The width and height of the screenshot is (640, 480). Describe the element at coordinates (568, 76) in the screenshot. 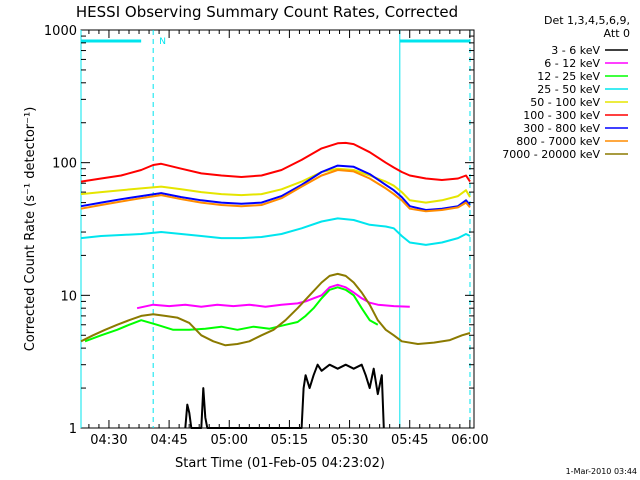

I see `legend-item-label: 12 - 25 keV` at that location.